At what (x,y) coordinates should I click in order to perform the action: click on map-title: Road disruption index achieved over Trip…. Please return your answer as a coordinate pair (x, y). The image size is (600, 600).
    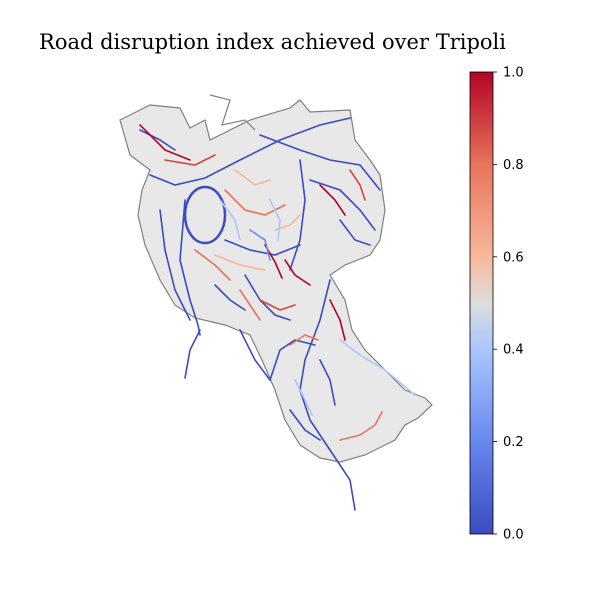
    Looking at the image, I should click on (272, 42).